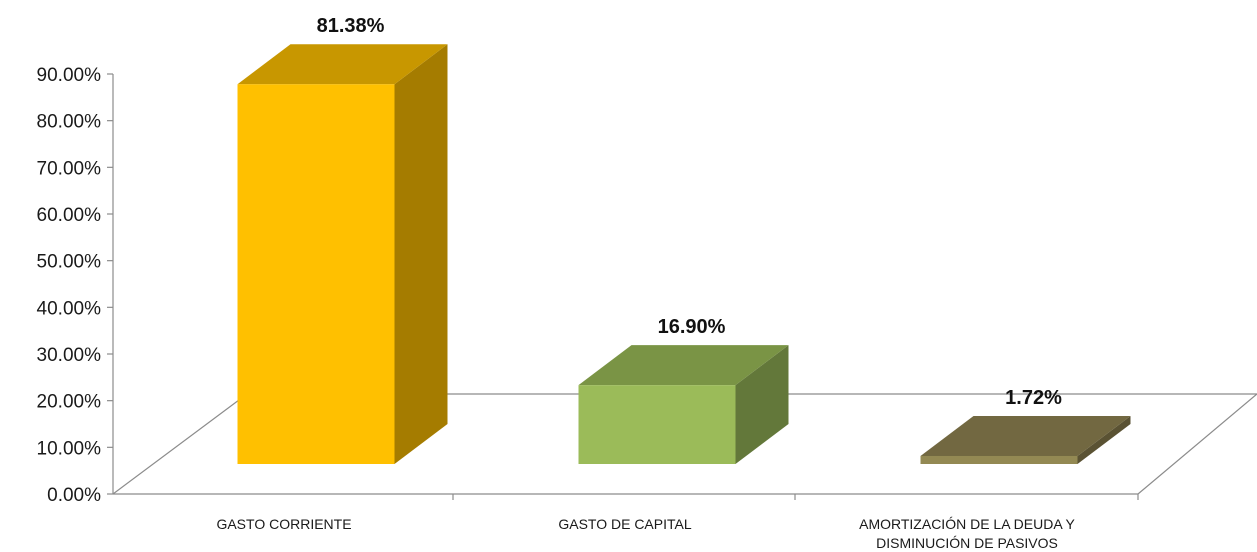  Describe the element at coordinates (351, 26) in the screenshot. I see `data-label: 81.38%` at that location.